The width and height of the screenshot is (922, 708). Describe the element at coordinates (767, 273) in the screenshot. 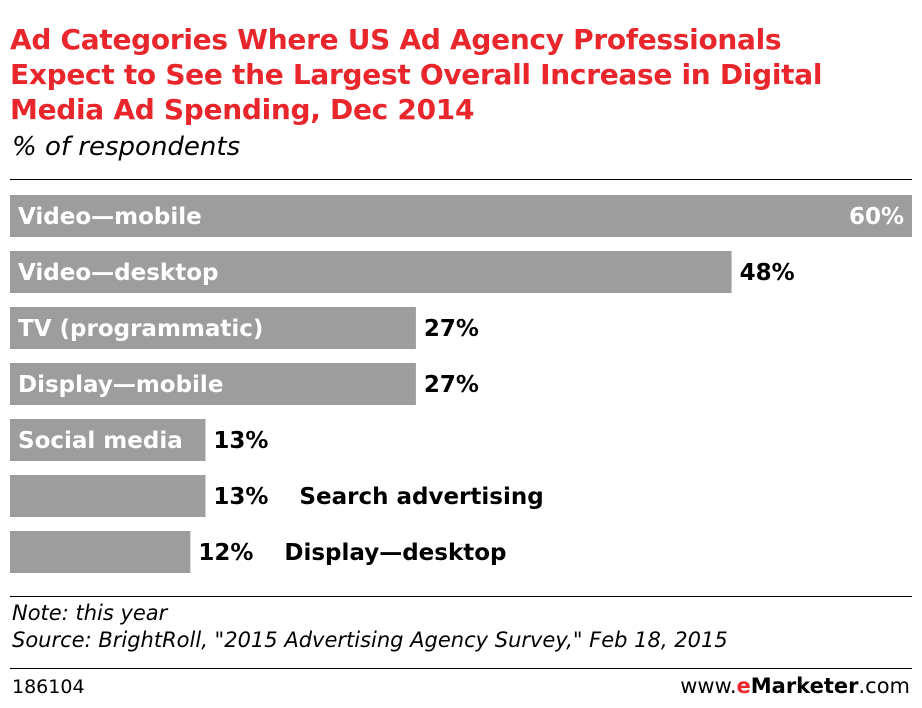

I see `value-label-video-desktop: 48%` at that location.